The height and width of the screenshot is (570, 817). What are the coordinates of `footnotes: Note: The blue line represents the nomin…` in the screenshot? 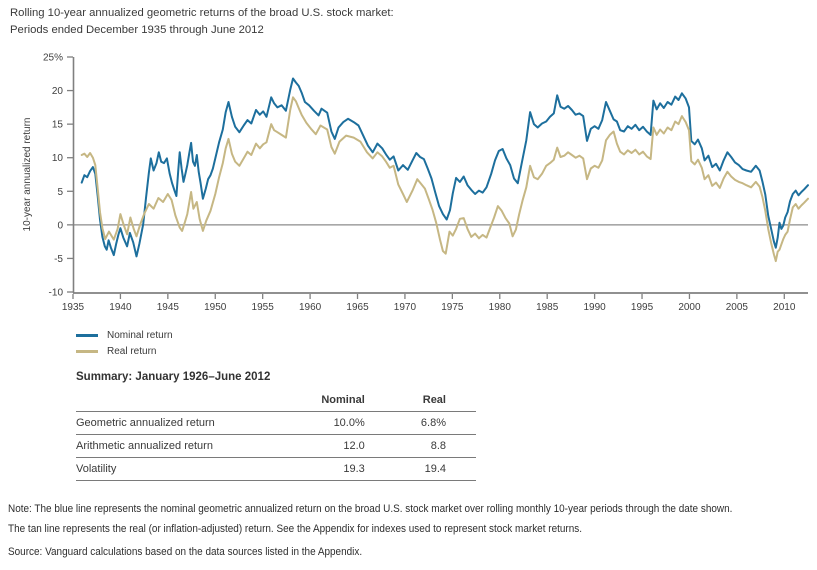 It's located at (412, 536).